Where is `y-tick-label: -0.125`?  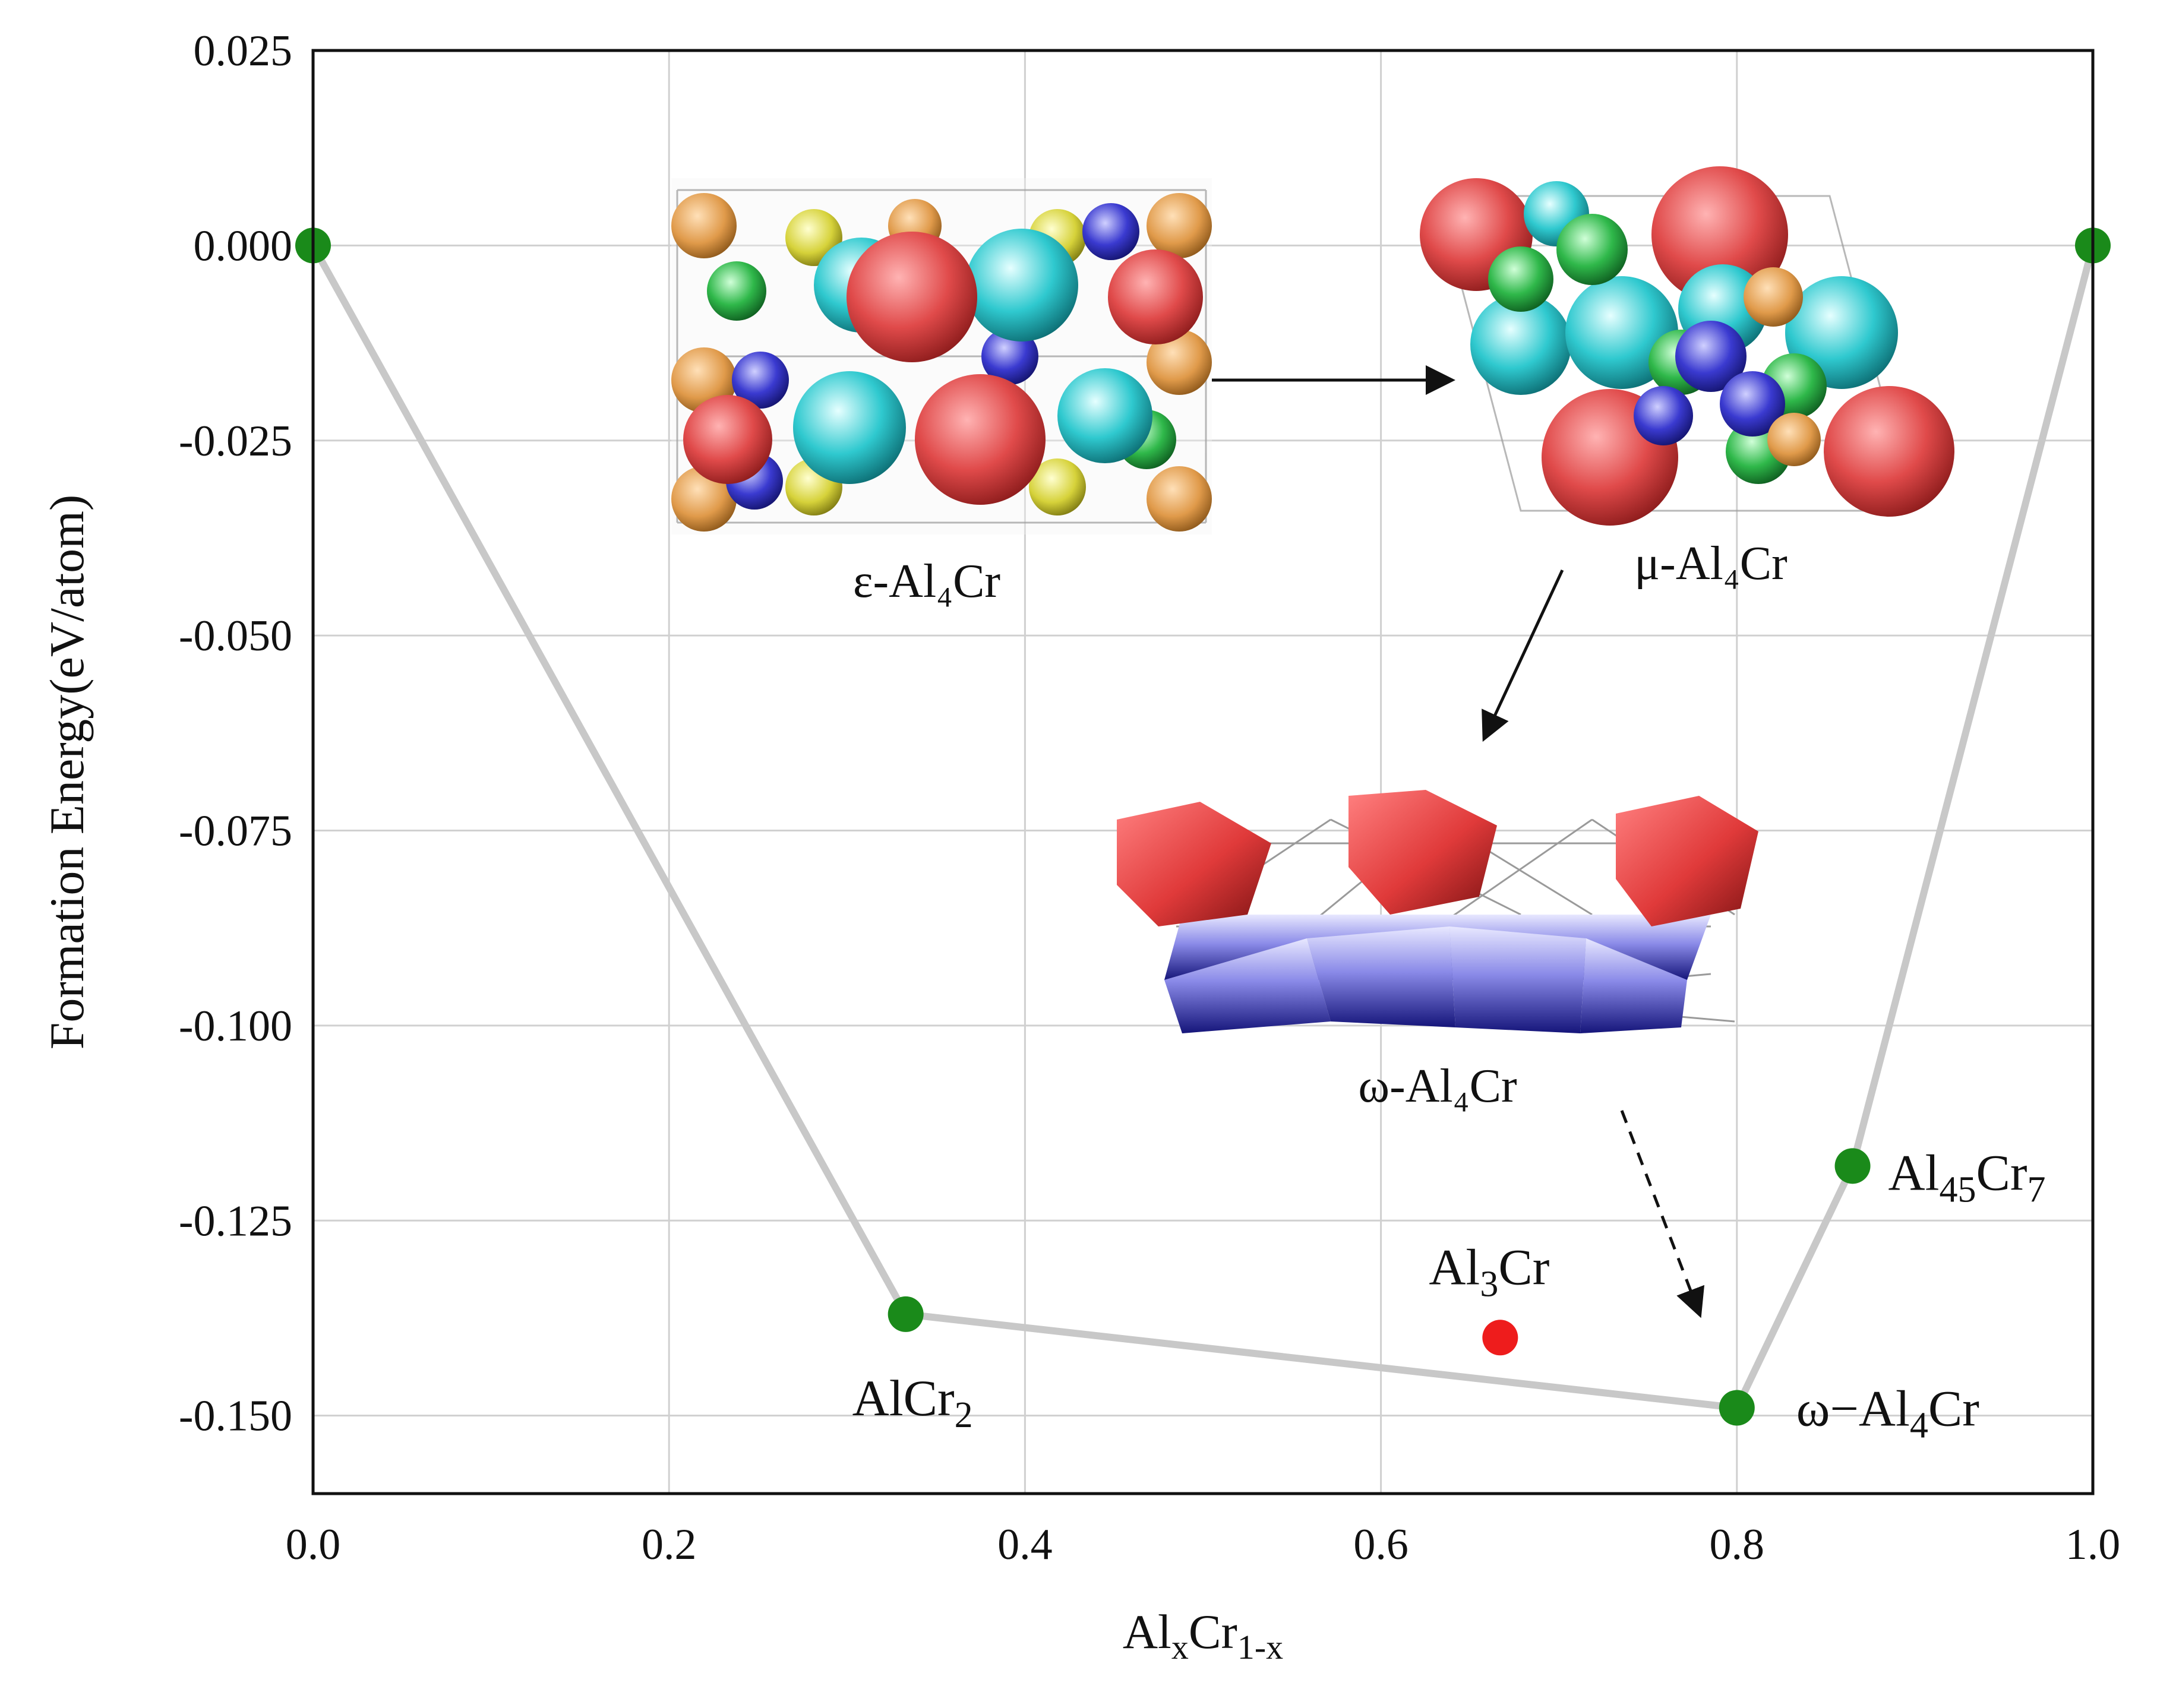 y-tick-label: -0.125 is located at coordinates (235, 1221).